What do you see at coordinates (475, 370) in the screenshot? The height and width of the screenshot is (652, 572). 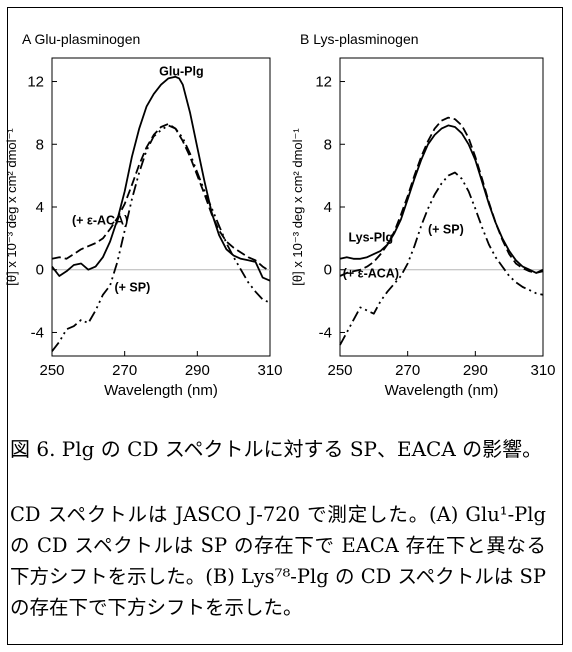 I see `x-tick-label-b: 290` at bounding box center [475, 370].